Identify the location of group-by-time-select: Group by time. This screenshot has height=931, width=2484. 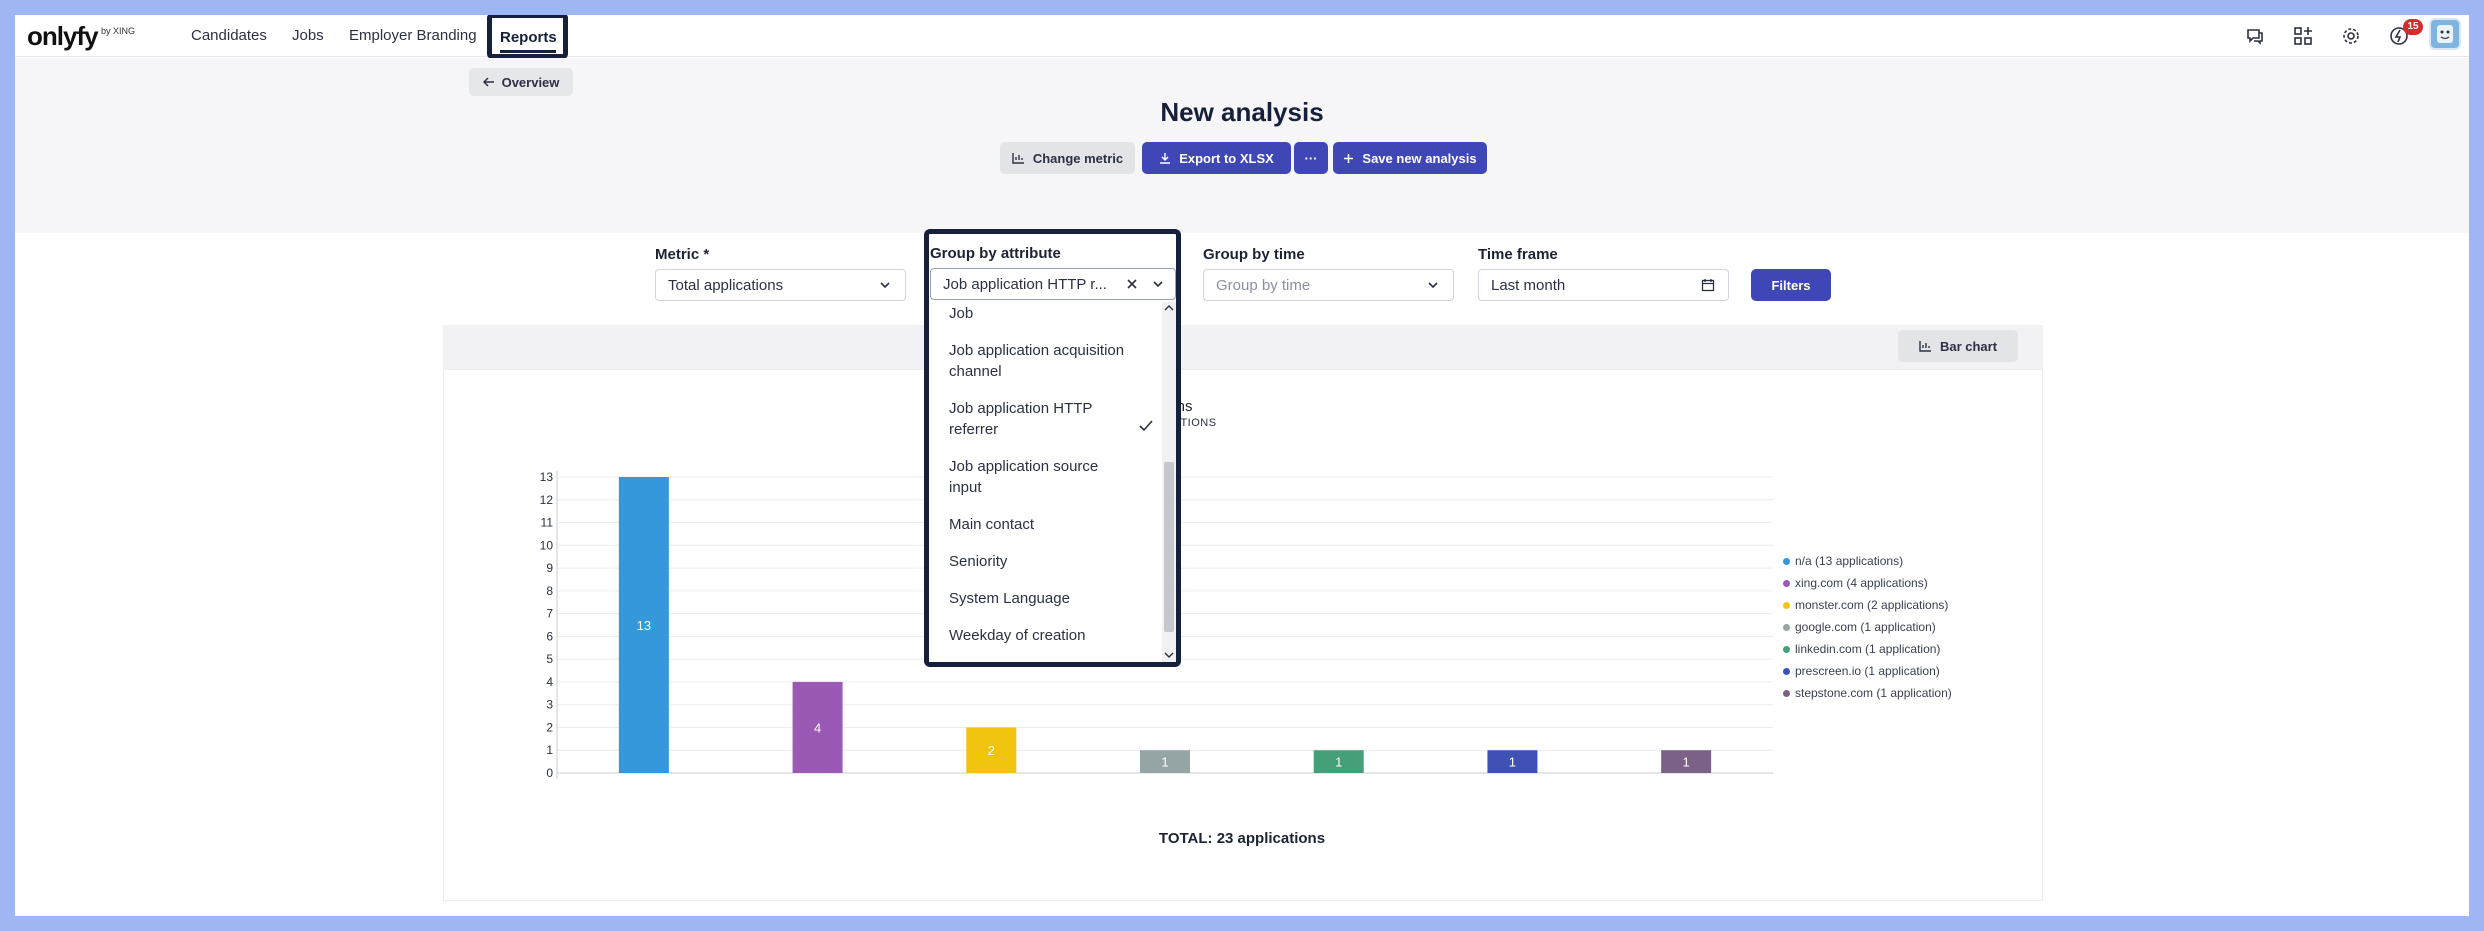
(1328, 285).